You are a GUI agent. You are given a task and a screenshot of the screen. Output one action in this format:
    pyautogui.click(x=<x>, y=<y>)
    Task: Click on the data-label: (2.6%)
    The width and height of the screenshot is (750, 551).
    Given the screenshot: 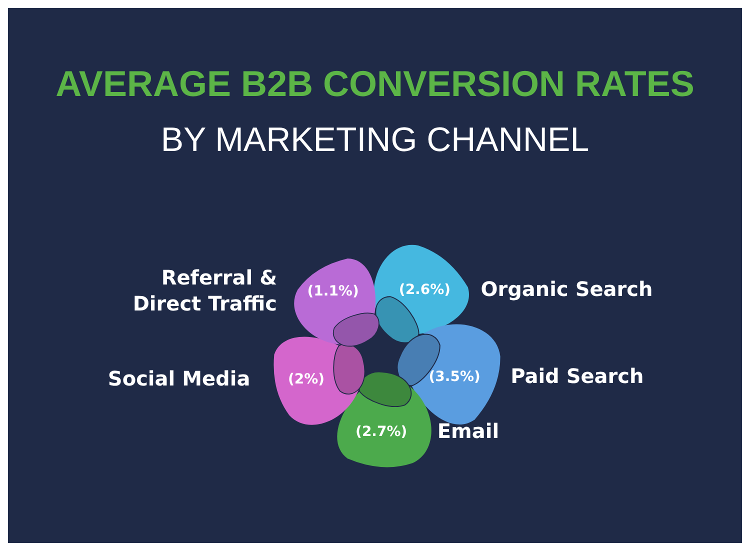 What is the action you would take?
    pyautogui.click(x=424, y=290)
    